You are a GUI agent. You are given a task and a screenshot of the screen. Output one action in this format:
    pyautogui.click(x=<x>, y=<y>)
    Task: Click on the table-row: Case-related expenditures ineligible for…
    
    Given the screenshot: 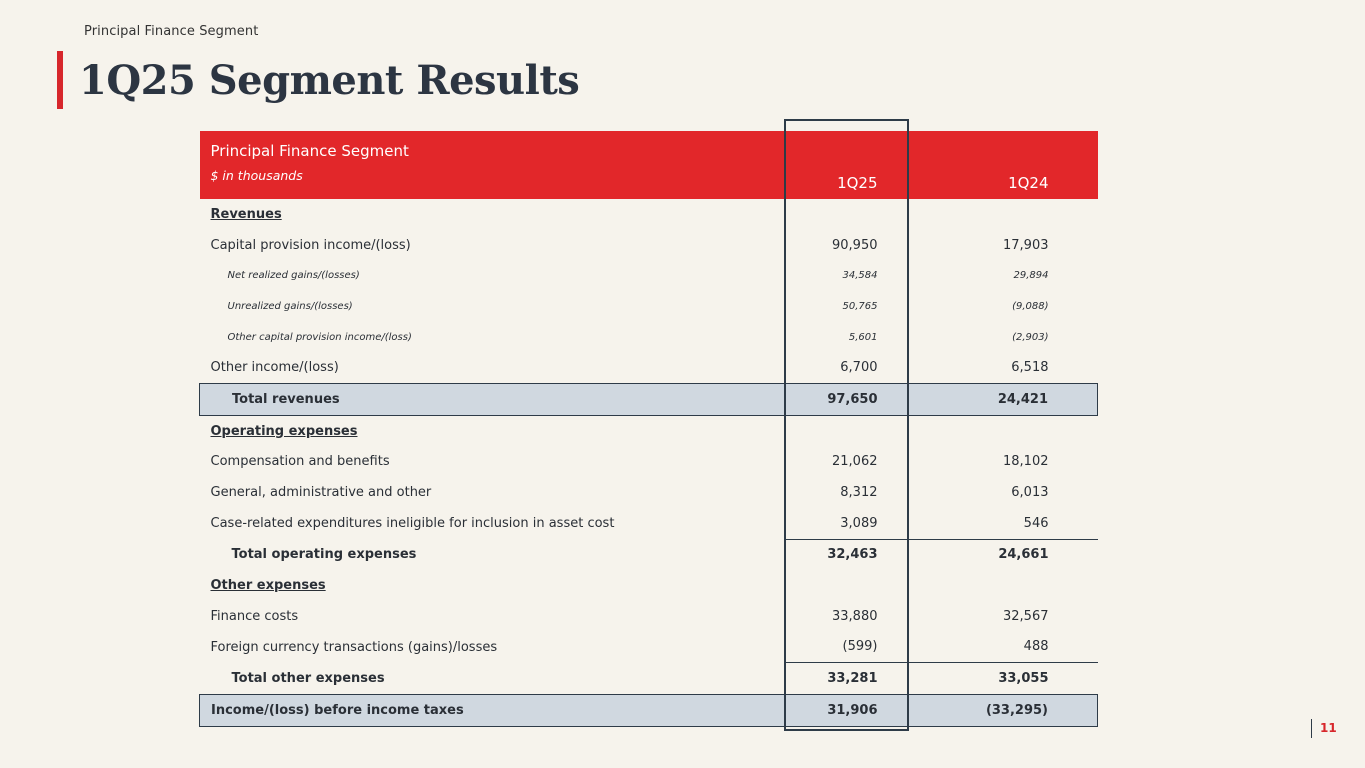 What is the action you would take?
    pyautogui.click(x=649, y=523)
    